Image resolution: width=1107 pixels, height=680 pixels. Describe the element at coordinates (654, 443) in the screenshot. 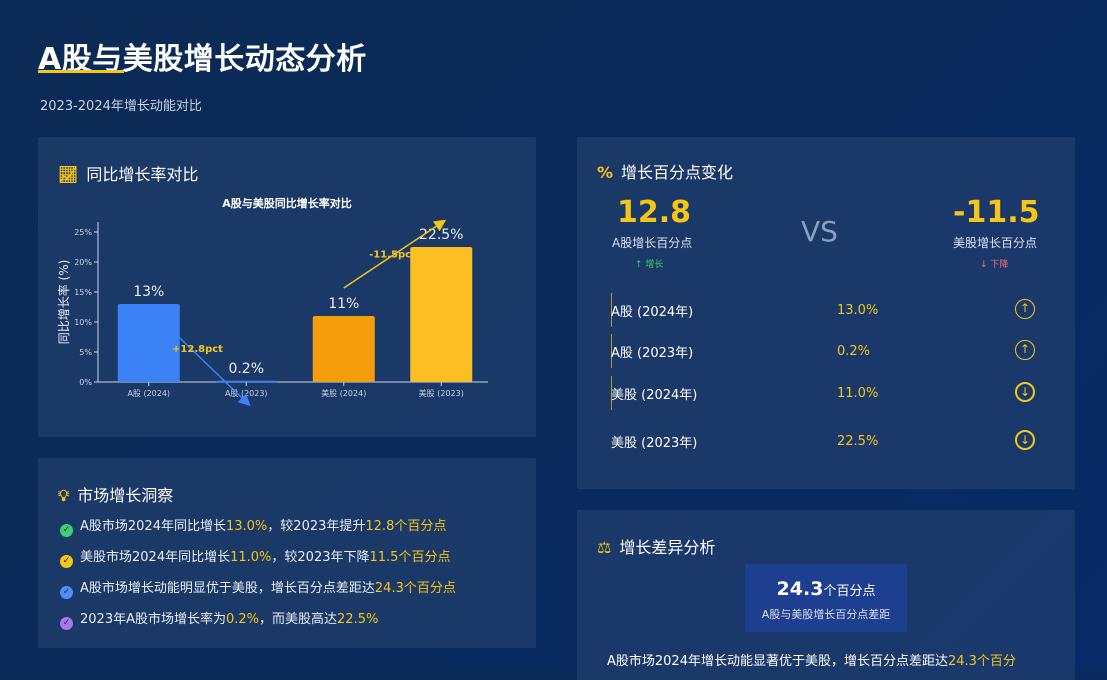

I see `row-label: 美股 (2023年)` at that location.